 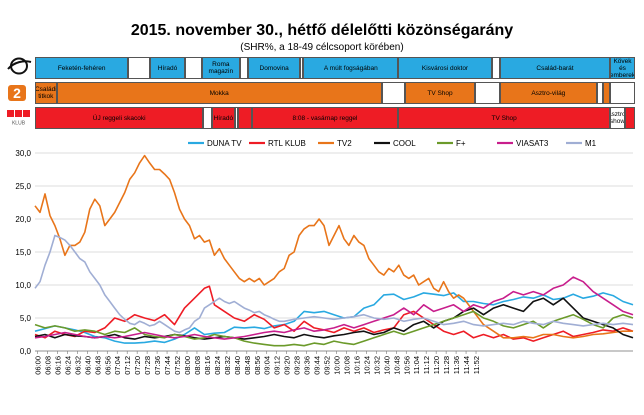 I want to click on x-tick-label: 11:04, so click(x=416, y=365).